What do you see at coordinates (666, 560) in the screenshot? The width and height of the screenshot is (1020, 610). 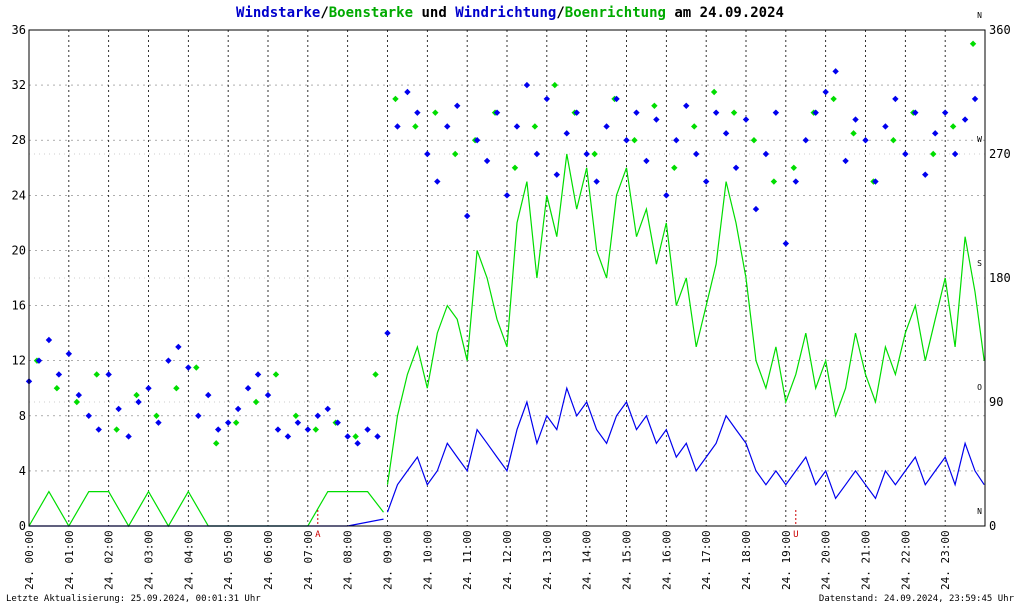 I see `x-tick-label: 24. 16:00` at bounding box center [666, 560].